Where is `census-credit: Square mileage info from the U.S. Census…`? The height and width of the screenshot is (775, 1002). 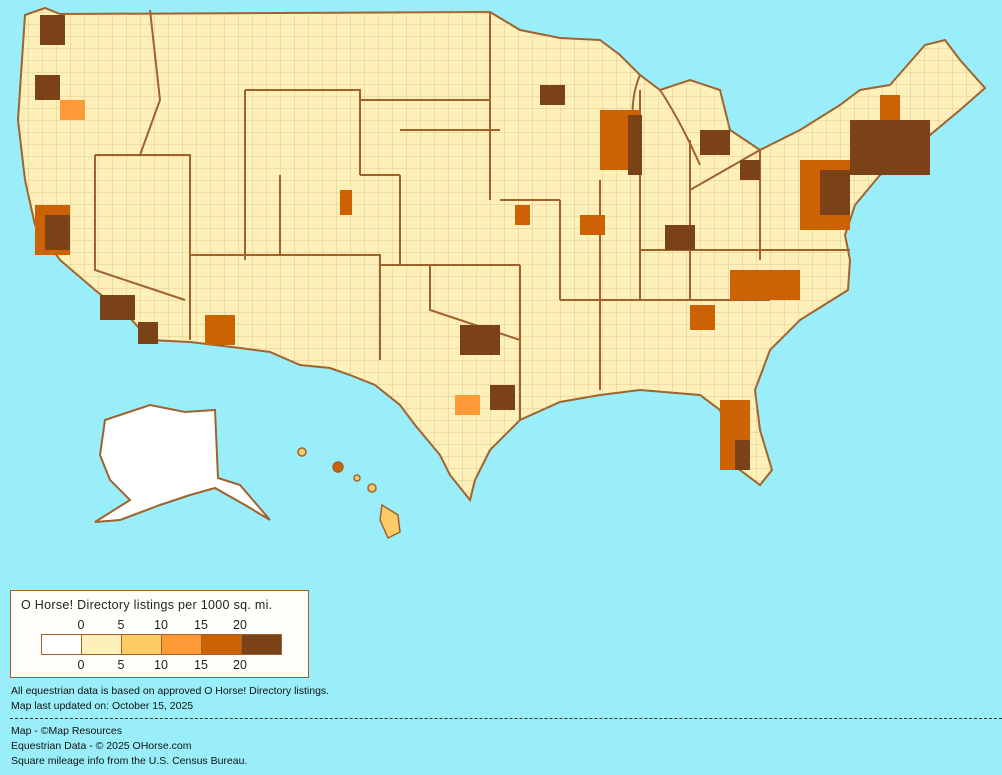 census-credit: Square mileage info from the U.S. Census… is located at coordinates (129, 761).